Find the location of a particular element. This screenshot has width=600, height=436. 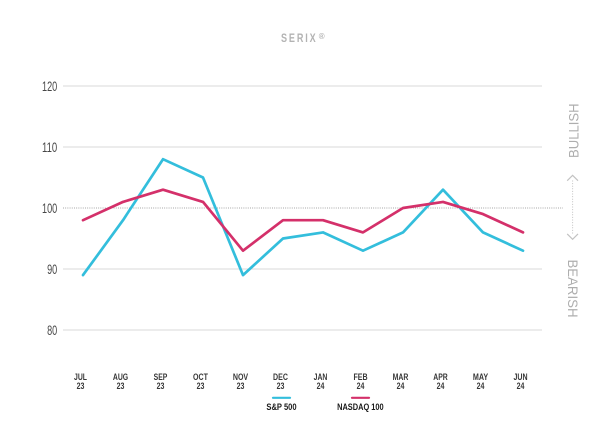

svg-text: NASDAQ 100 is located at coordinates (360, 407).